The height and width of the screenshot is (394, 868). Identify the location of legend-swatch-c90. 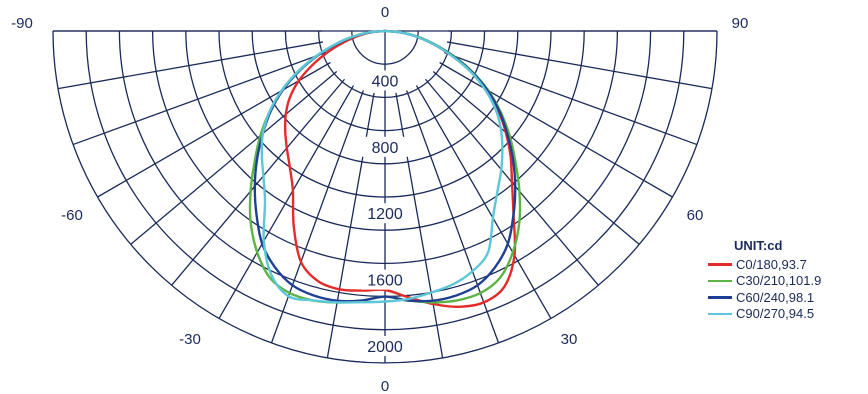
(720, 313).